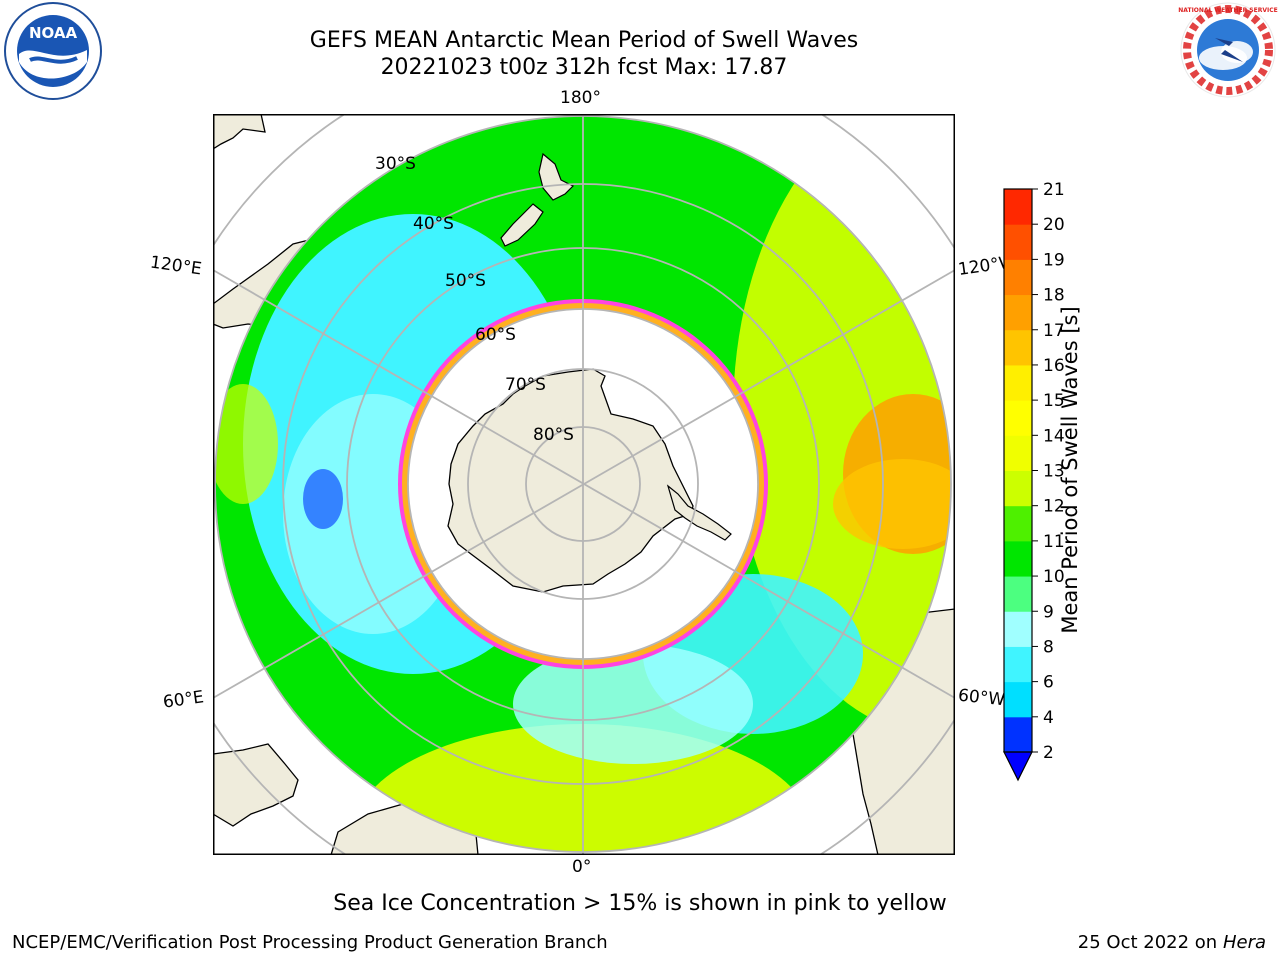  What do you see at coordinates (1054, 366) in the screenshot?
I see `colorbar-tick-label: 16` at bounding box center [1054, 366].